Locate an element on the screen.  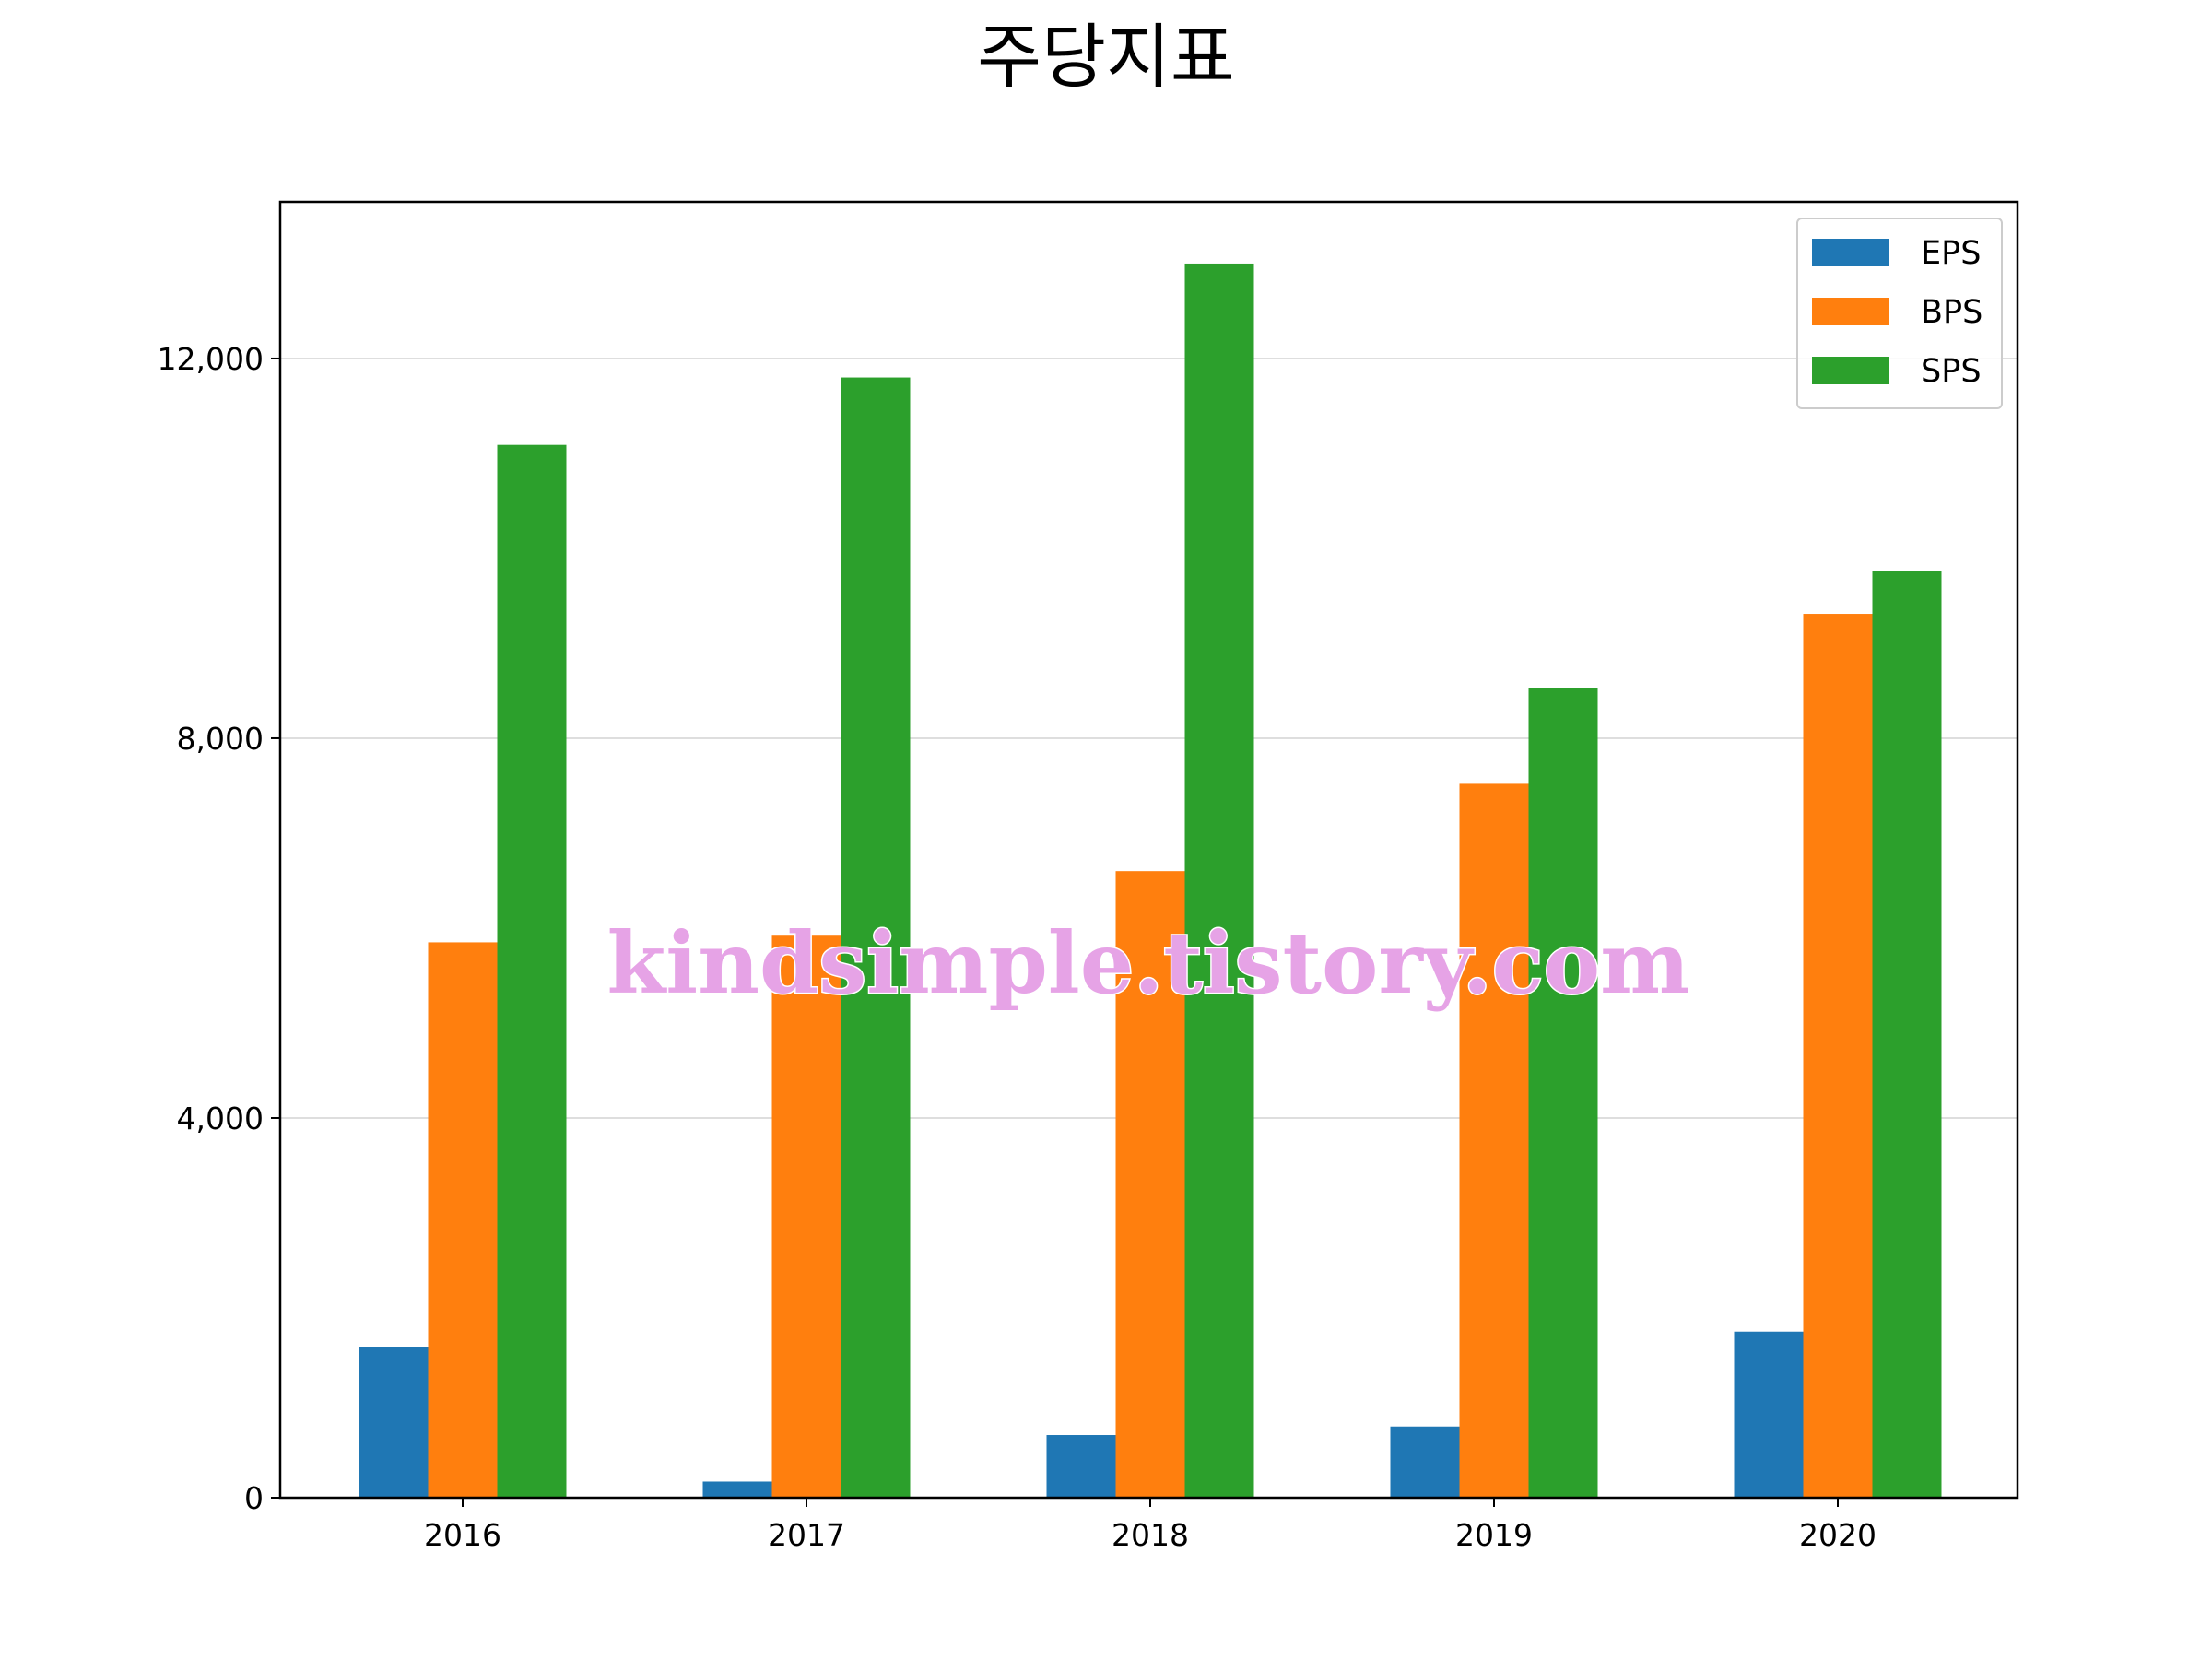
x-tick-label-2017: 2017 is located at coordinates (806, 1535).